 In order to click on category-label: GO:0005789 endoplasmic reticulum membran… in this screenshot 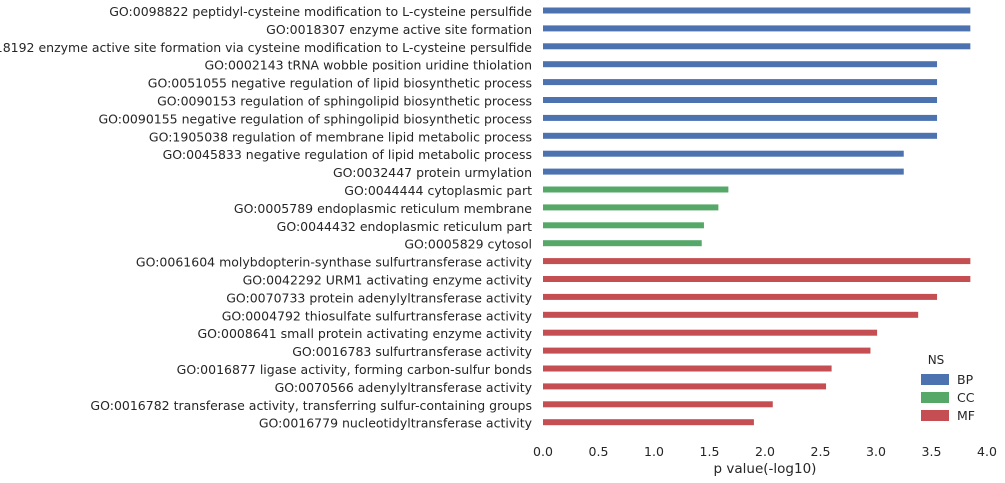, I will do `click(383, 208)`.